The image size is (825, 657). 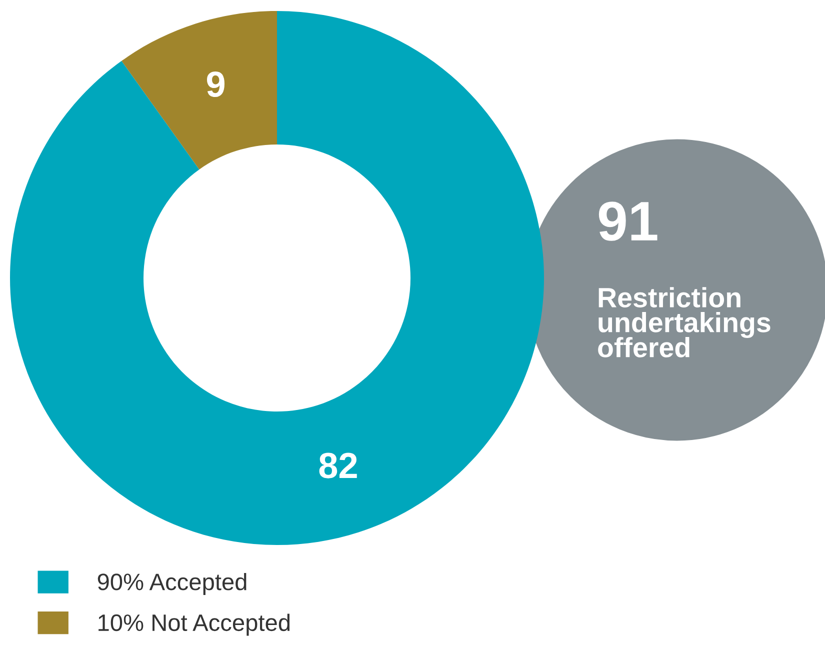 I want to click on data-label: 82, so click(x=338, y=465).